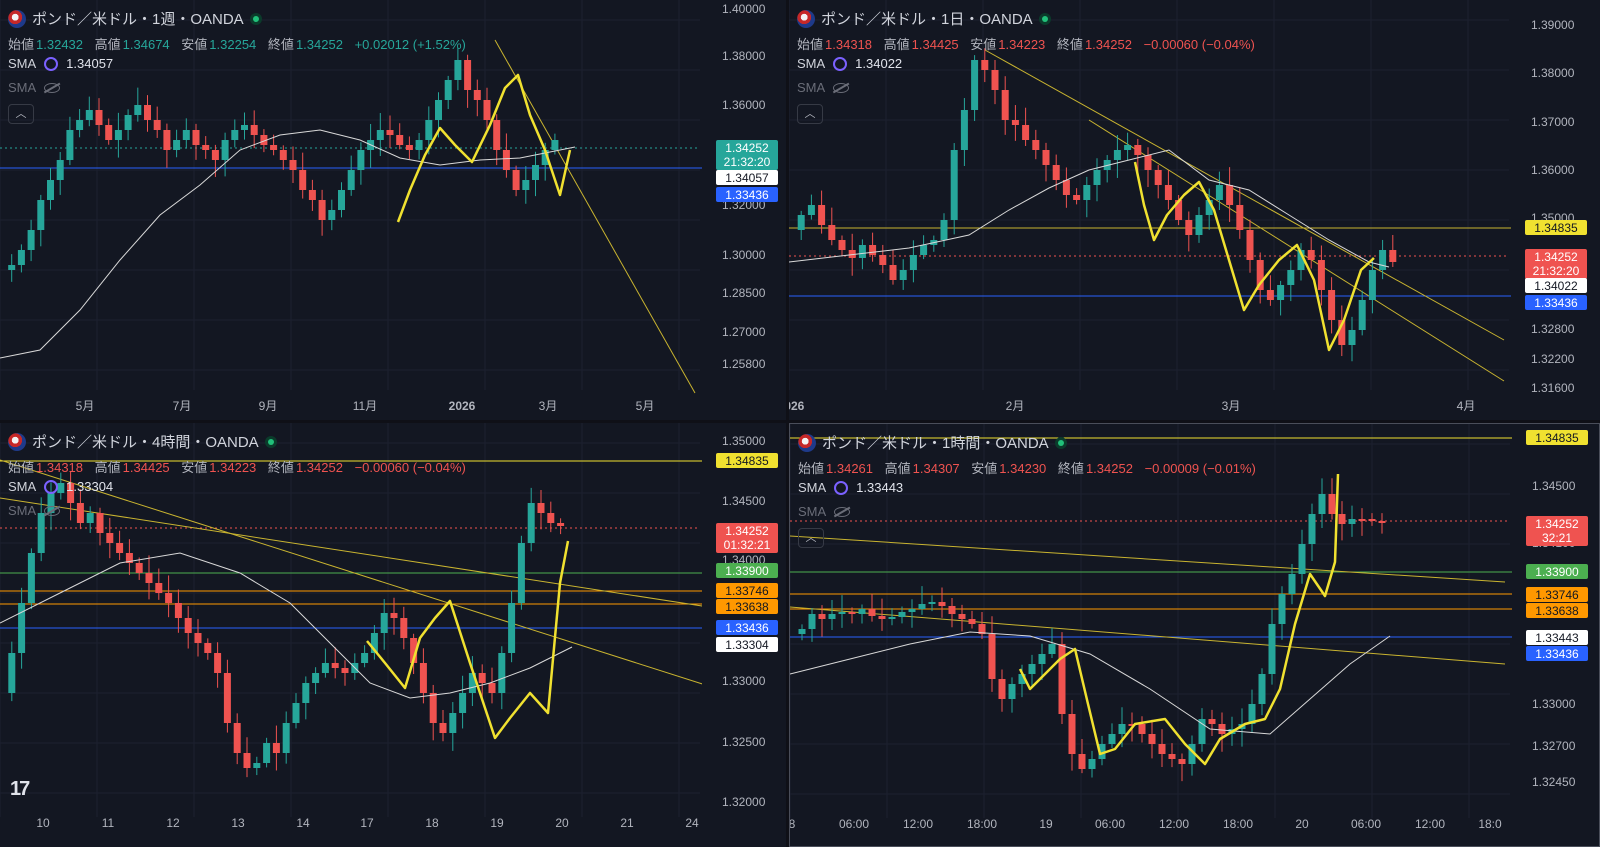 The image size is (1600, 847). Describe the element at coordinates (462, 406) in the screenshot. I see `time-tick-label: 2026` at that location.